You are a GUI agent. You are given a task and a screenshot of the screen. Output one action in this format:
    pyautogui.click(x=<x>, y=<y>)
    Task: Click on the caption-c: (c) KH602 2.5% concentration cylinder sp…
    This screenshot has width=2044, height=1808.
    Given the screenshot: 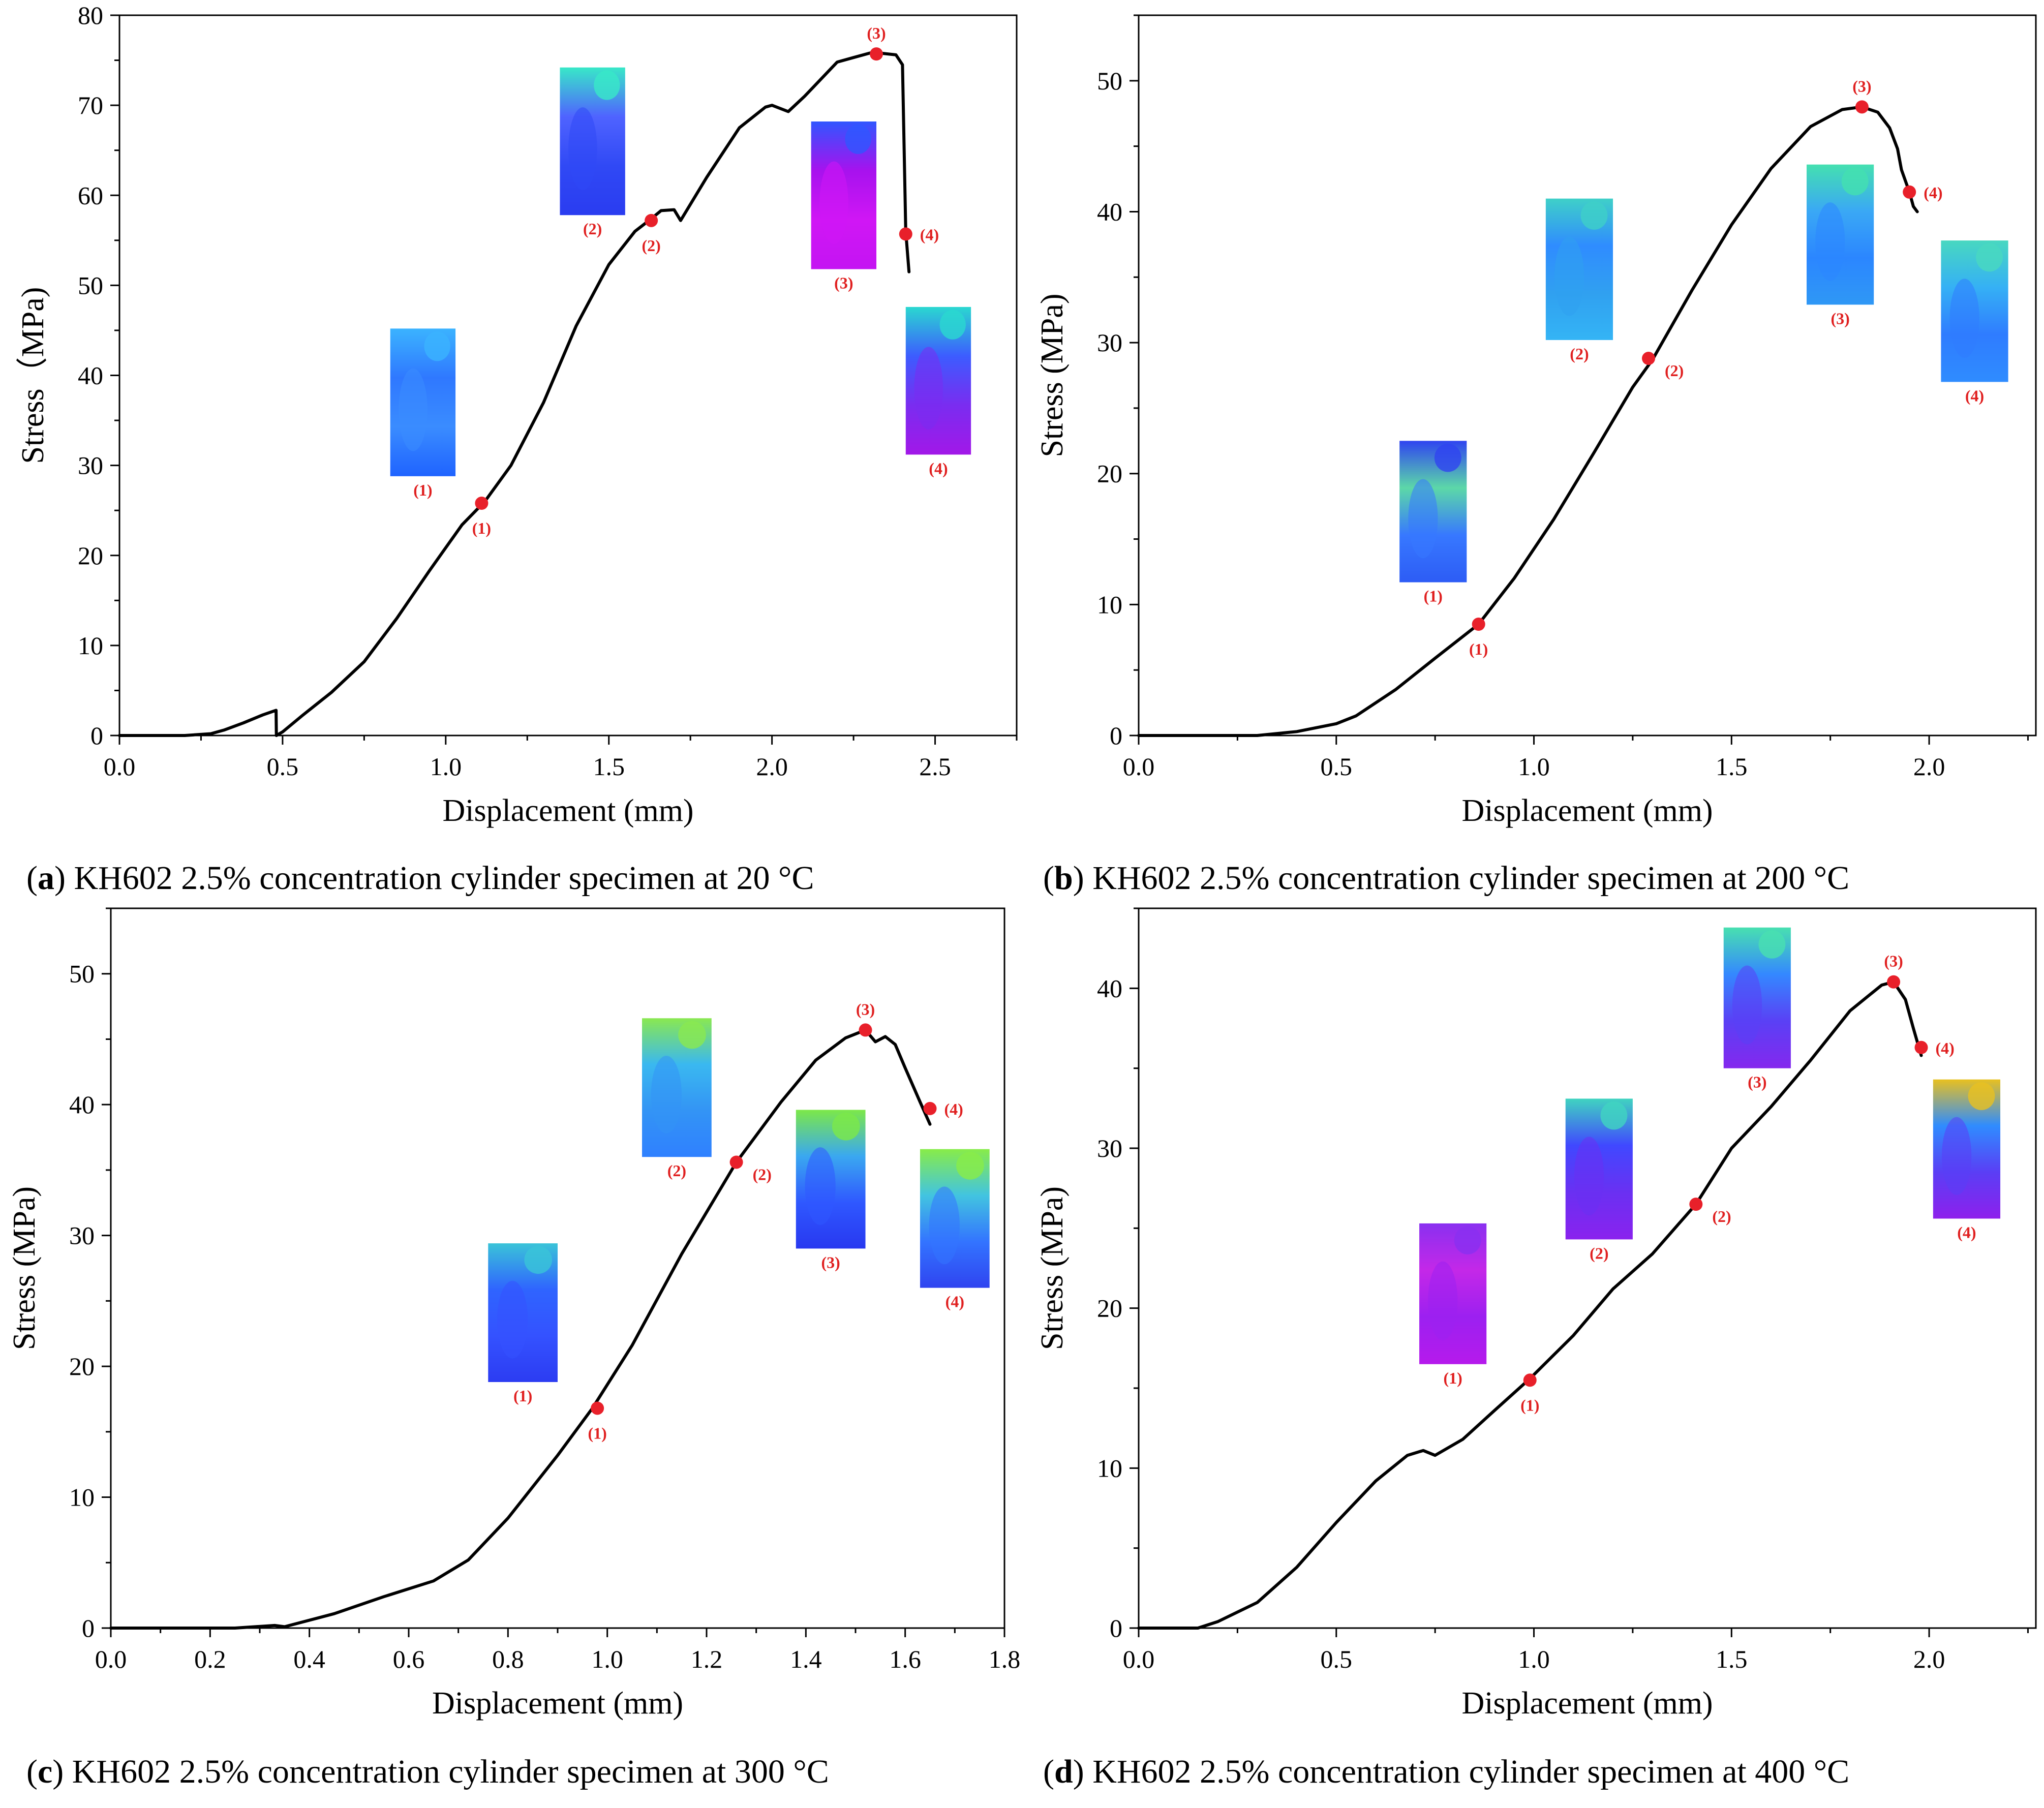 What is the action you would take?
    pyautogui.click(x=428, y=1771)
    